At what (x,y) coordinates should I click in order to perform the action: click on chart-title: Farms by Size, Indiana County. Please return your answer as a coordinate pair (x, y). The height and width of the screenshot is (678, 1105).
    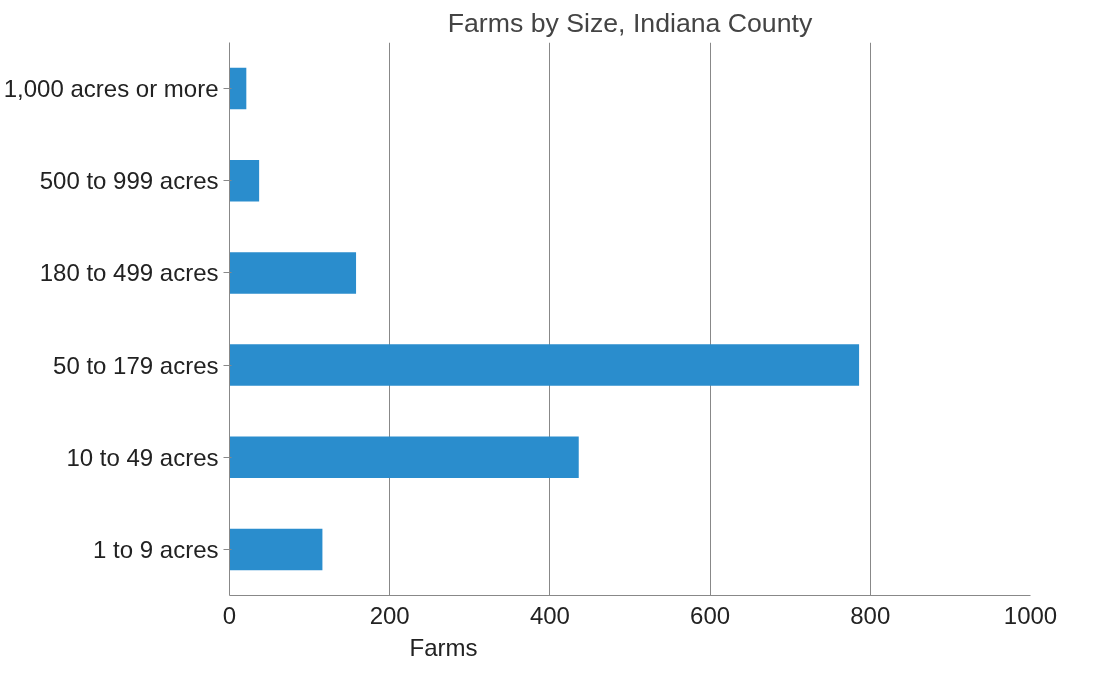
    Looking at the image, I should click on (630, 22).